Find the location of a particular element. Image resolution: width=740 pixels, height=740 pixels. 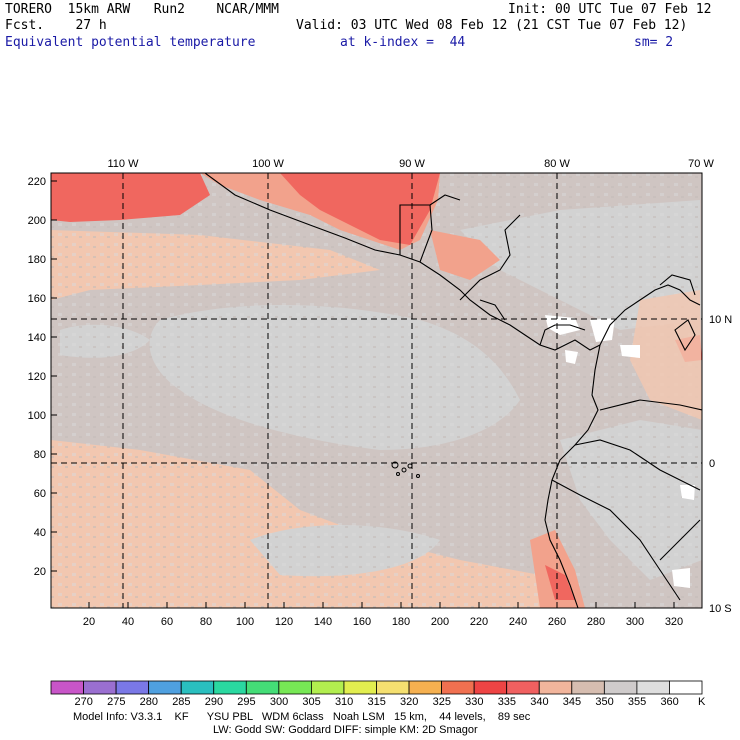

colorbar-label: 290 is located at coordinates (214, 702).